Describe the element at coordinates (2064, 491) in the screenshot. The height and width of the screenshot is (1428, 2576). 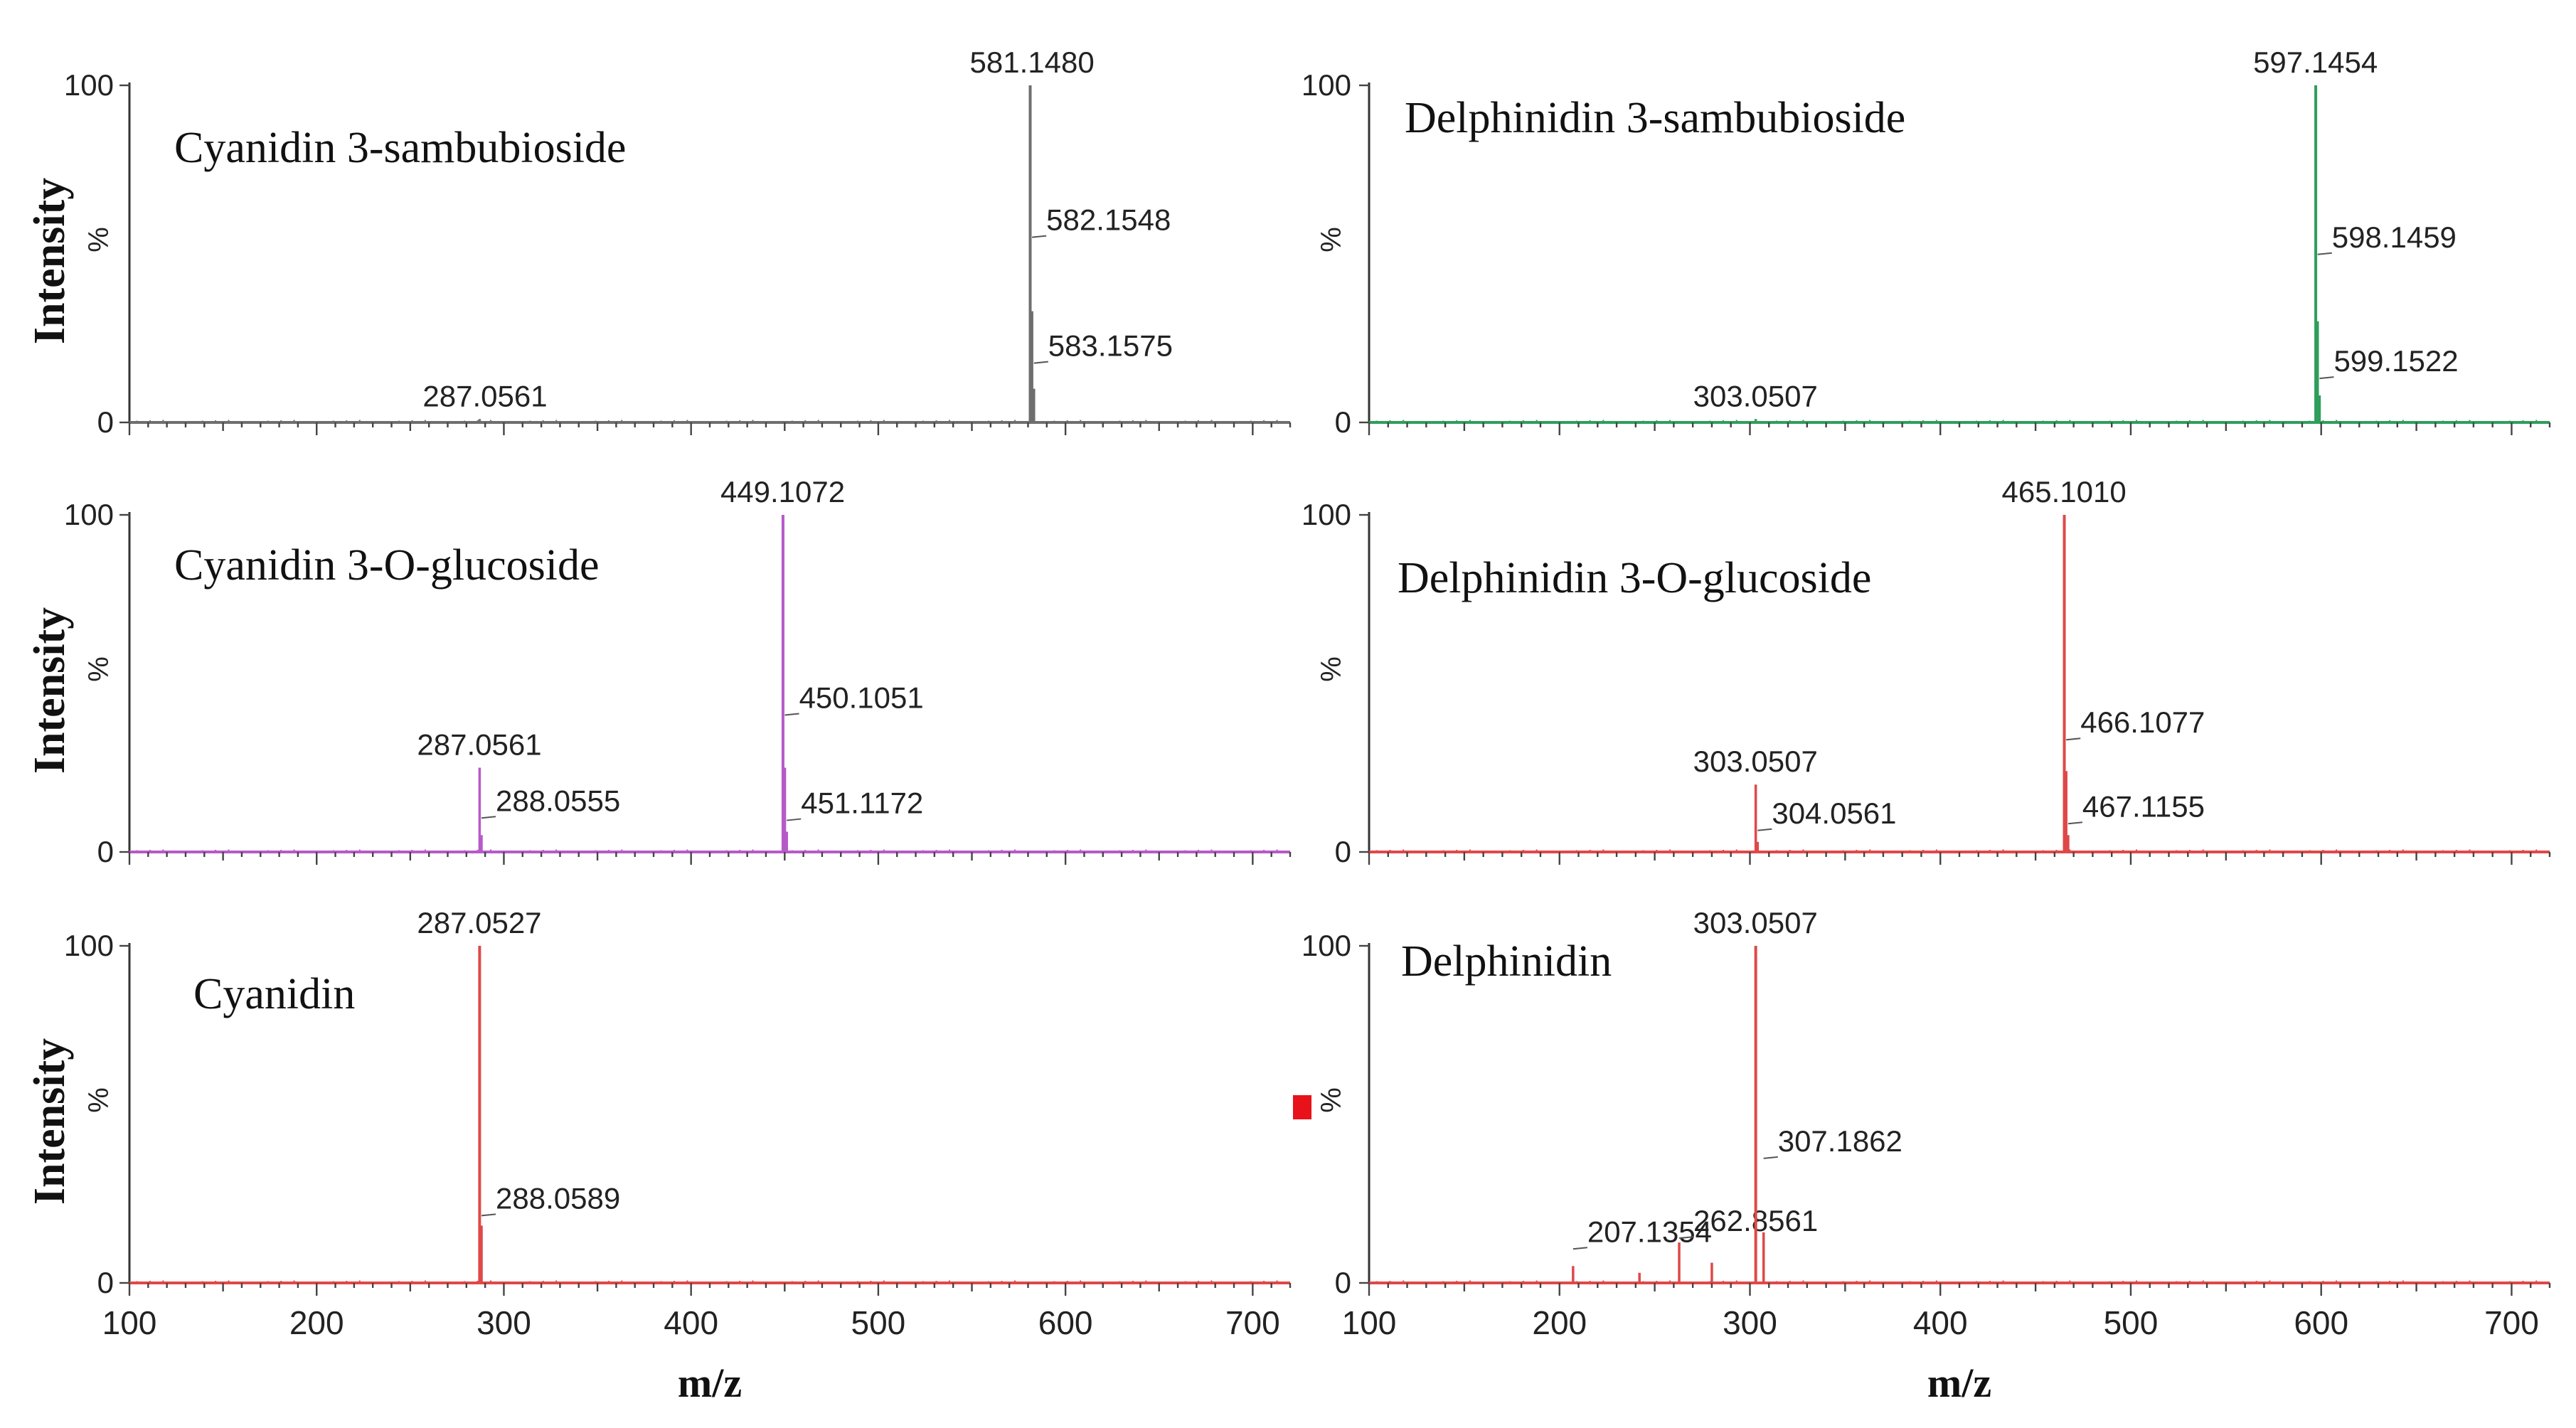
I see `peak-label: 465.1010` at that location.